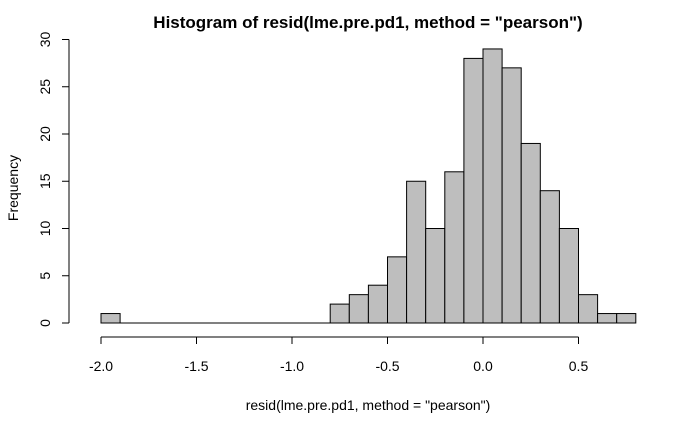 The image size is (700, 432). I want to click on y-tick-label: 15, so click(45, 181).